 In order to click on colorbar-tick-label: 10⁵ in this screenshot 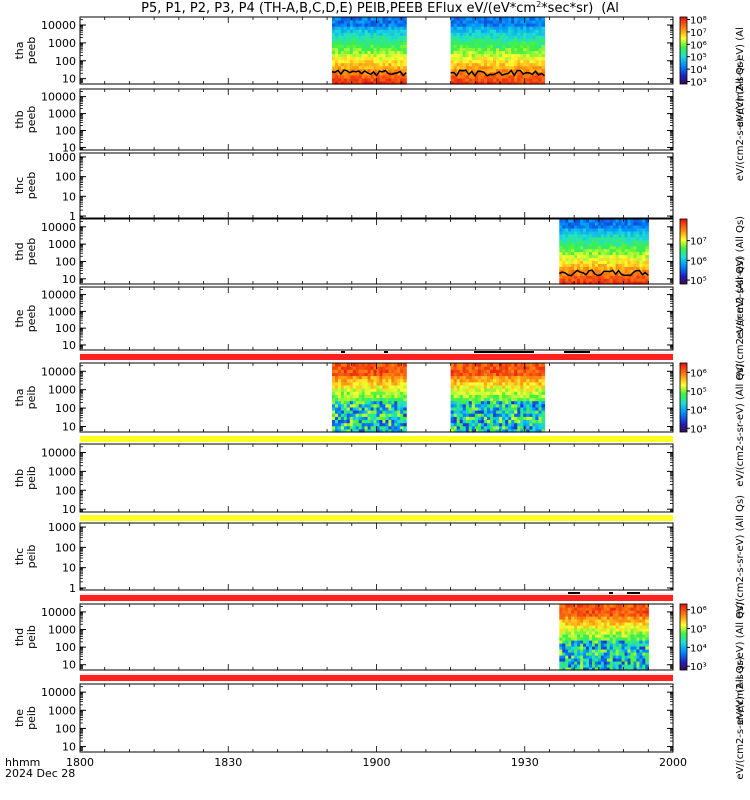, I will do `click(698, 392)`.